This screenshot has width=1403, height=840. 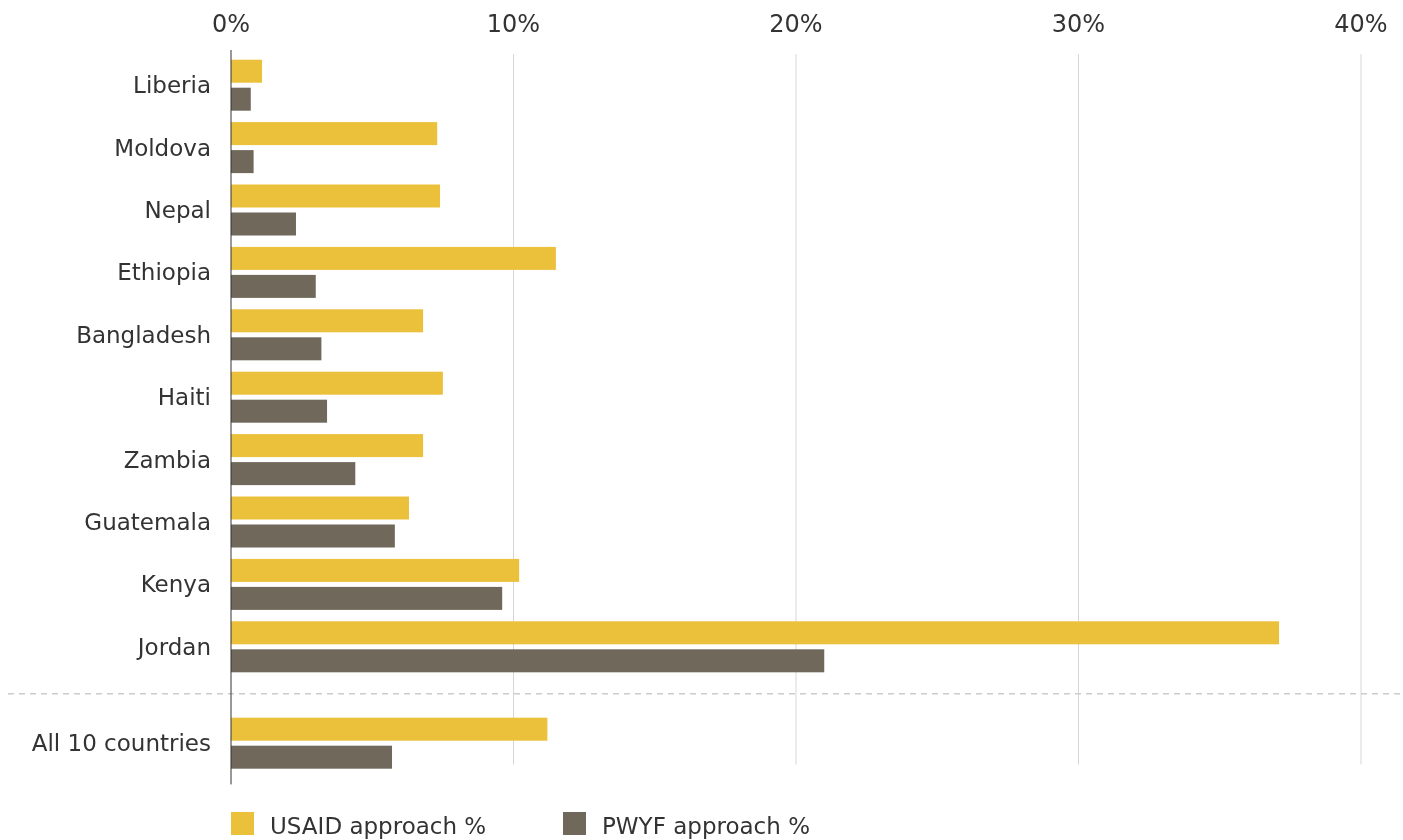 I want to click on y-tick-label: Jordan, so click(x=173, y=646).